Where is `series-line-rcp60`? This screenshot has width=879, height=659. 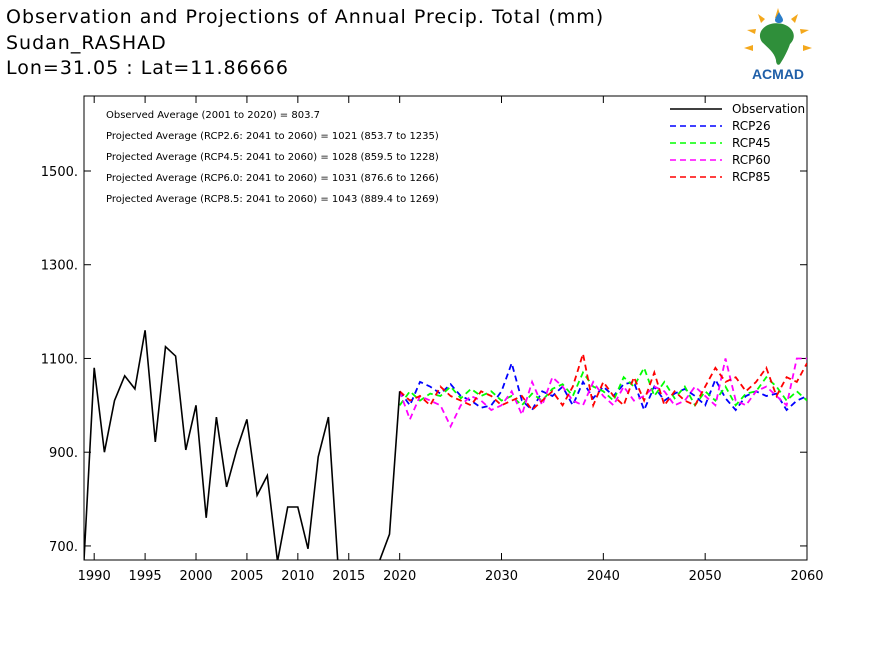
series-line-rcp60 is located at coordinates (602, 393).